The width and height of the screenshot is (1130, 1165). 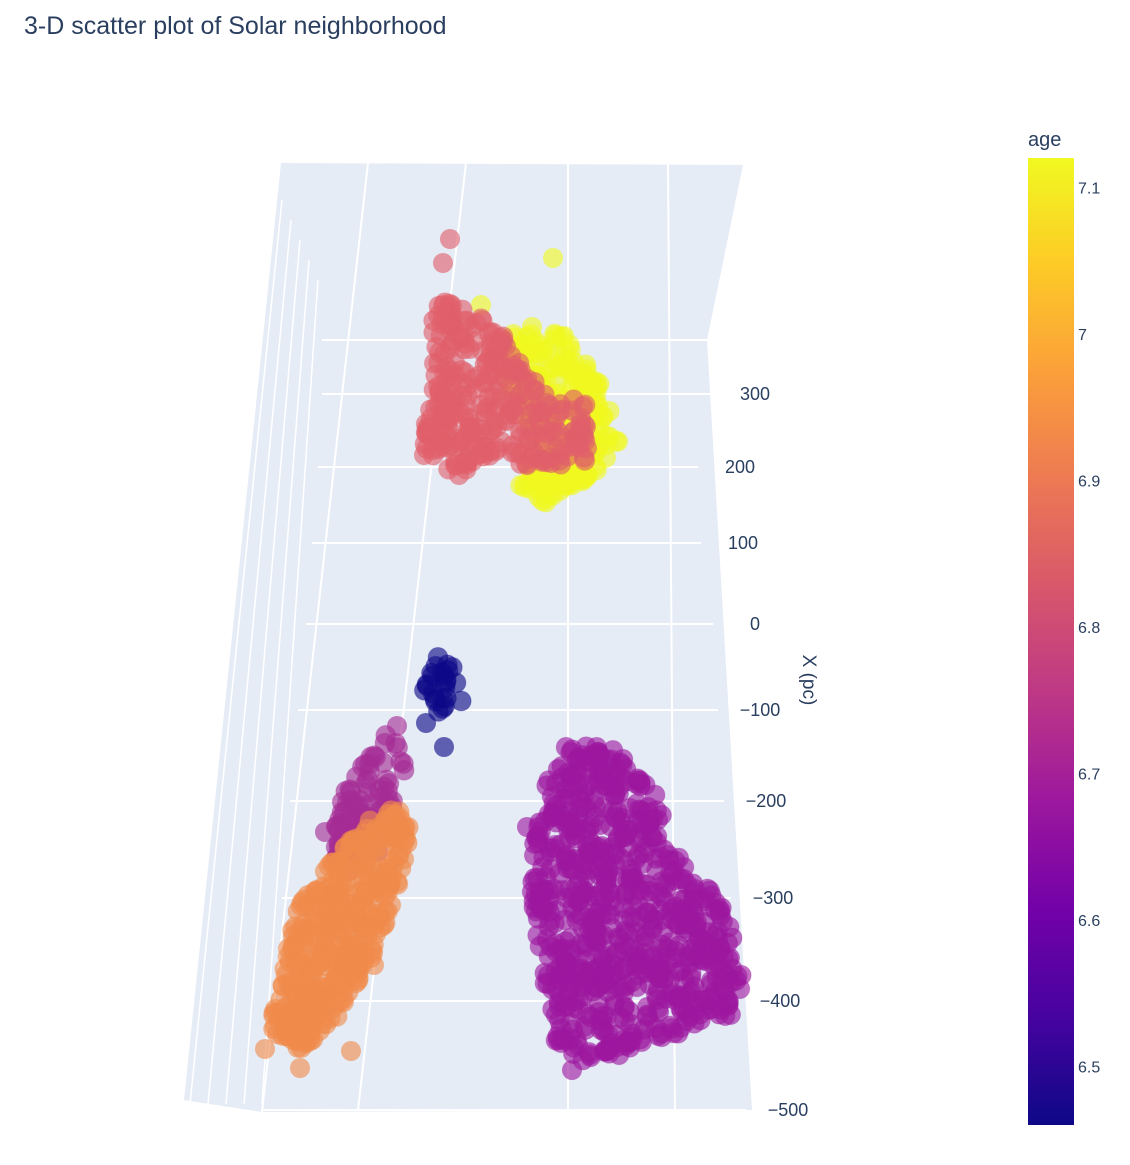 What do you see at coordinates (1051, 641) in the screenshot?
I see `colorbar-gradient` at bounding box center [1051, 641].